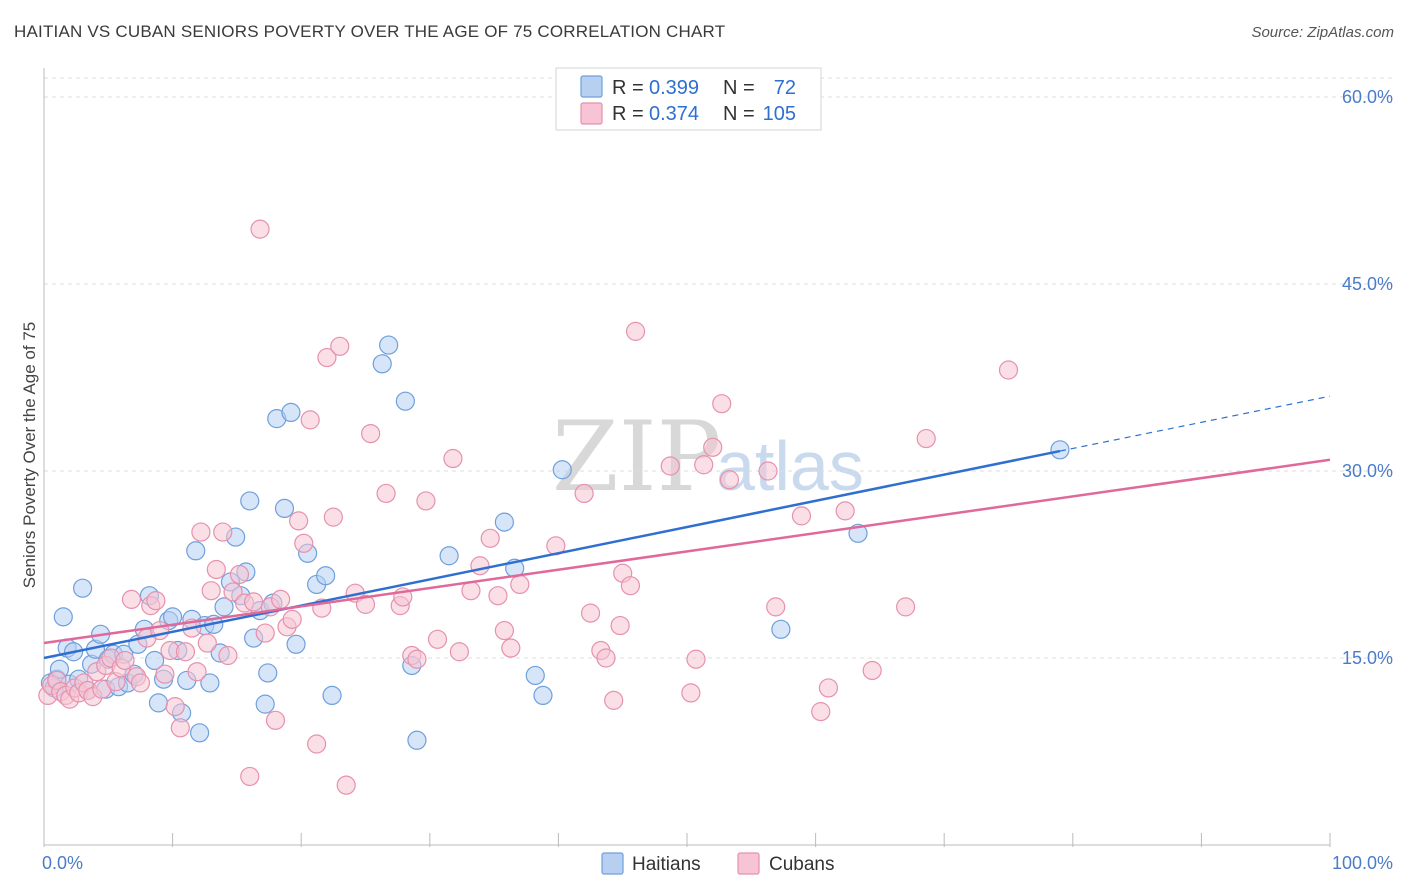 Image resolution: width=1406 pixels, height=892 pixels. Describe the element at coordinates (666, 864) in the screenshot. I see `bottom-legend-haitians-label: Haitians` at that location.